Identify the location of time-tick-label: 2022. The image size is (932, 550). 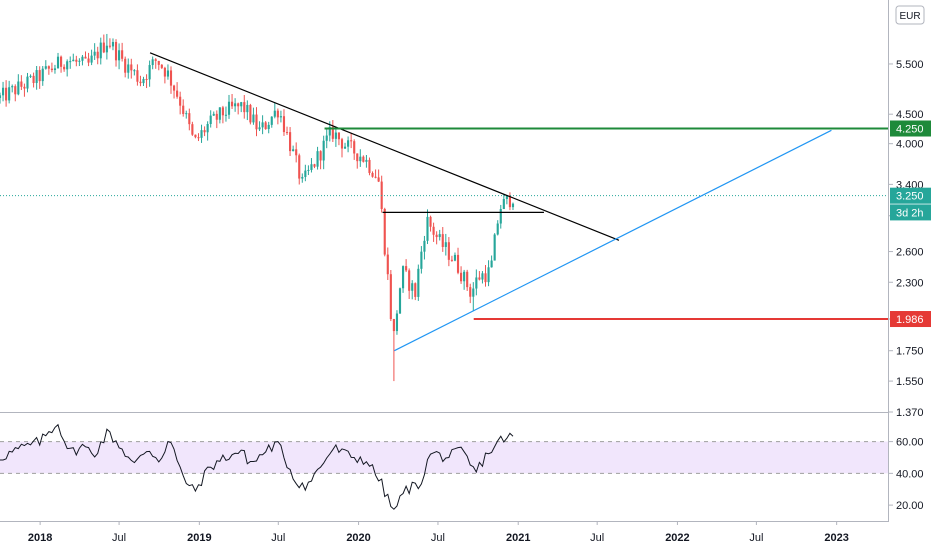
(677, 538).